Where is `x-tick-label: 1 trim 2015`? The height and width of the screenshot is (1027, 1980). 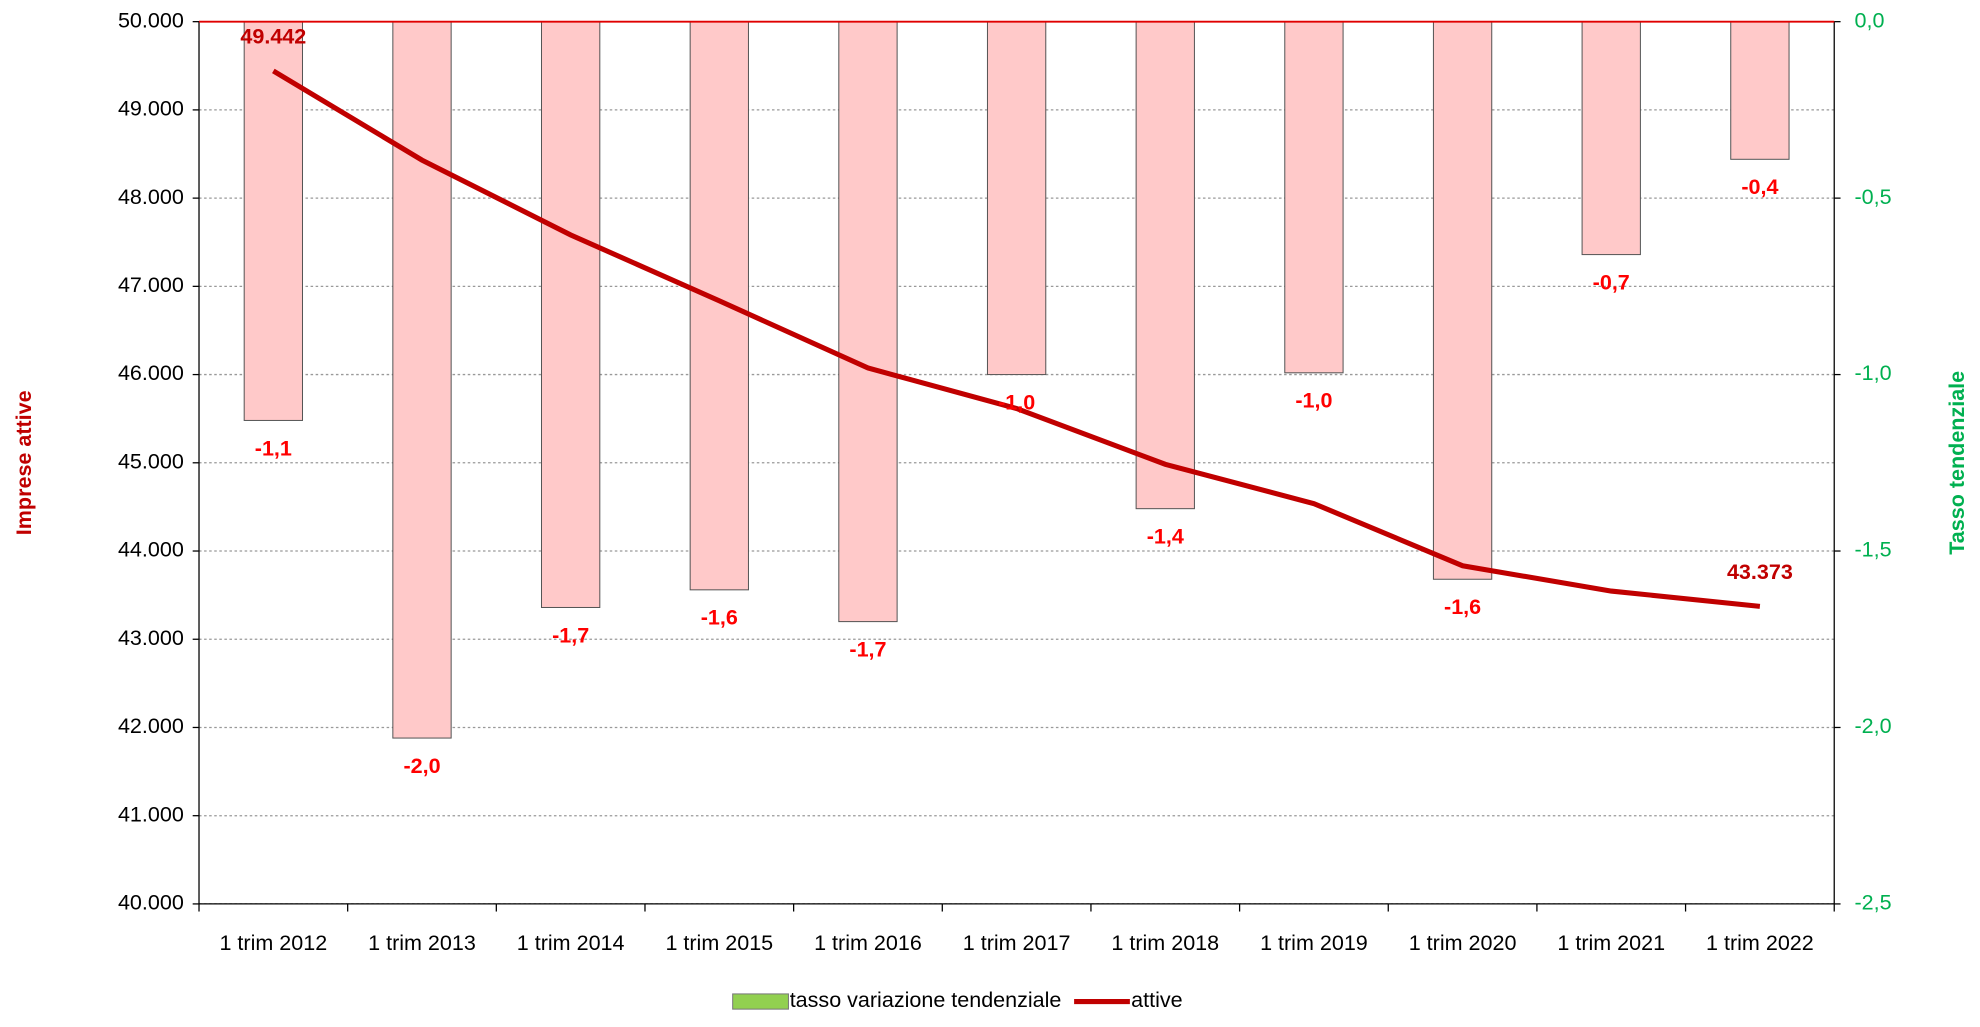
x-tick-label: 1 trim 2015 is located at coordinates (719, 943).